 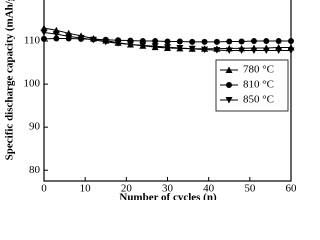 I want to click on y-tick-label: 80, so click(x=35, y=170).